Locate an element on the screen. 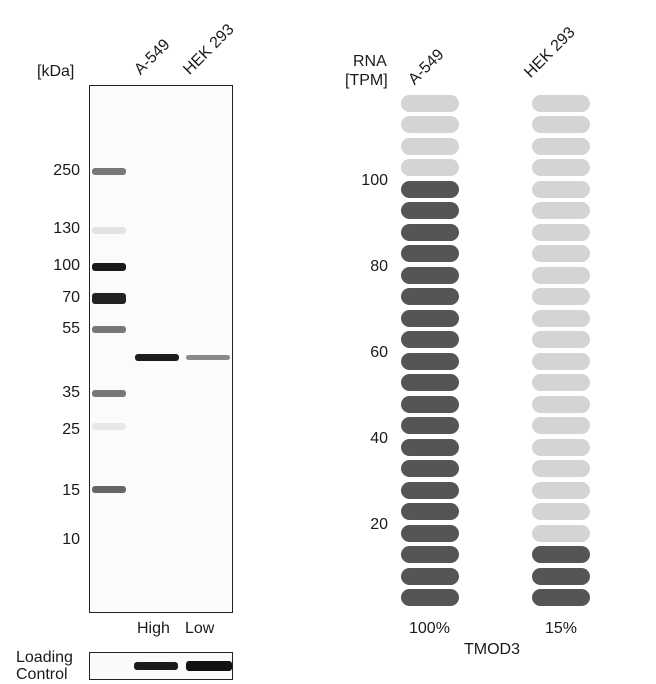 Image resolution: width=656 pixels, height=684 pixels. rna-tick-20: 20 is located at coordinates (379, 524).